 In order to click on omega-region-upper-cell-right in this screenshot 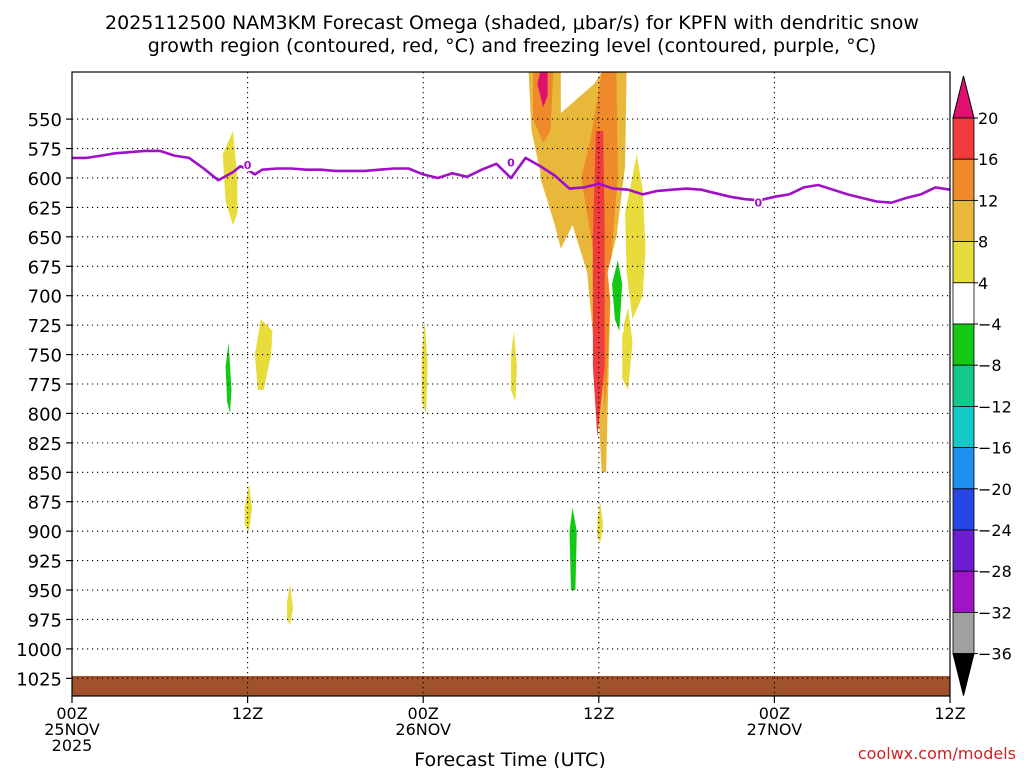, I will do `click(635, 237)`.